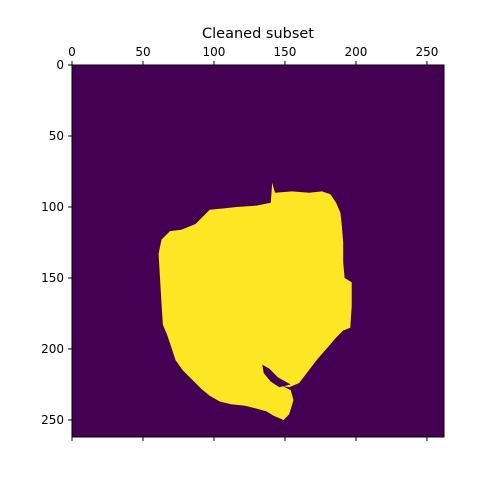 The image size is (480, 480). I want to click on x-tick-label-0: 0, so click(72, 52).